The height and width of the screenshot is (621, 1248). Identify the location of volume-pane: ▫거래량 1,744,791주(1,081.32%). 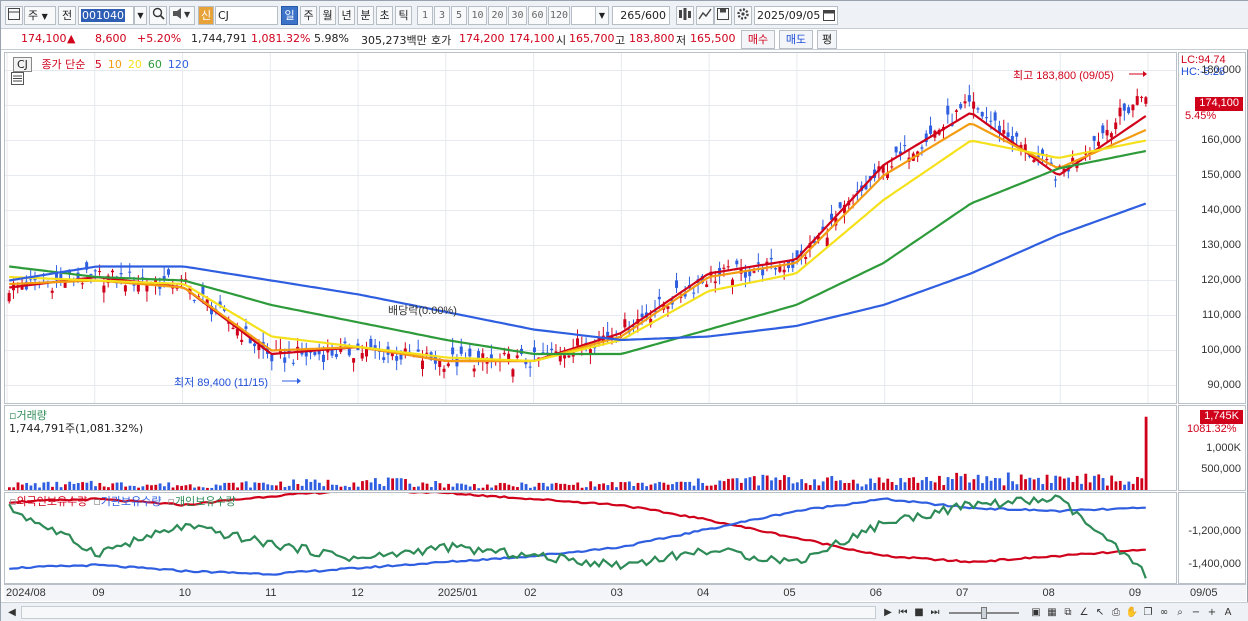
(590, 448).